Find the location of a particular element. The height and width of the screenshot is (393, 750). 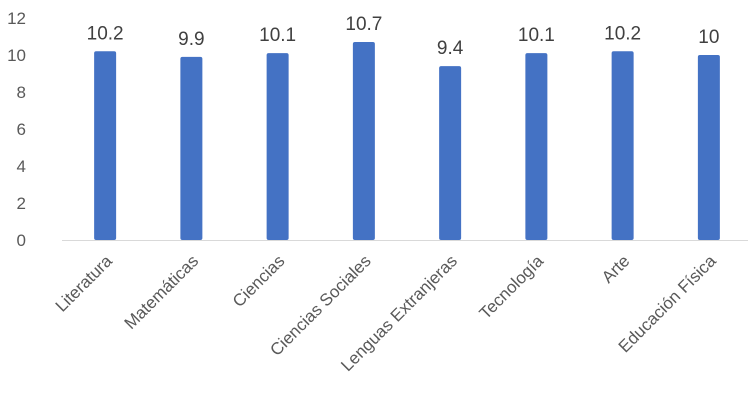

category-label: Arte is located at coordinates (615, 268).